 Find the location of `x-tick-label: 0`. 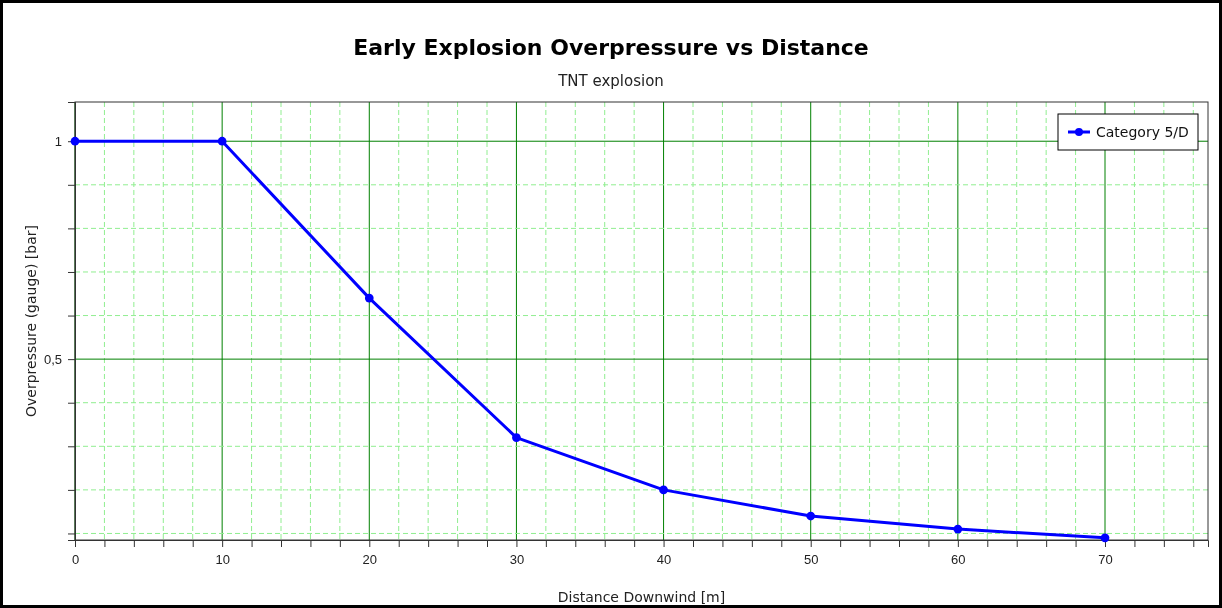

x-tick-label: 0 is located at coordinates (75, 560).